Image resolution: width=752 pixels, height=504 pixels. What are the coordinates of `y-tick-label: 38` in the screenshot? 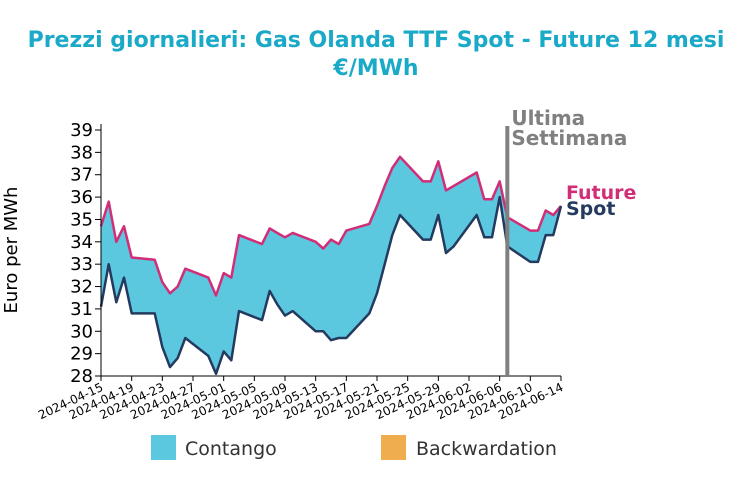 It's located at (81, 152).